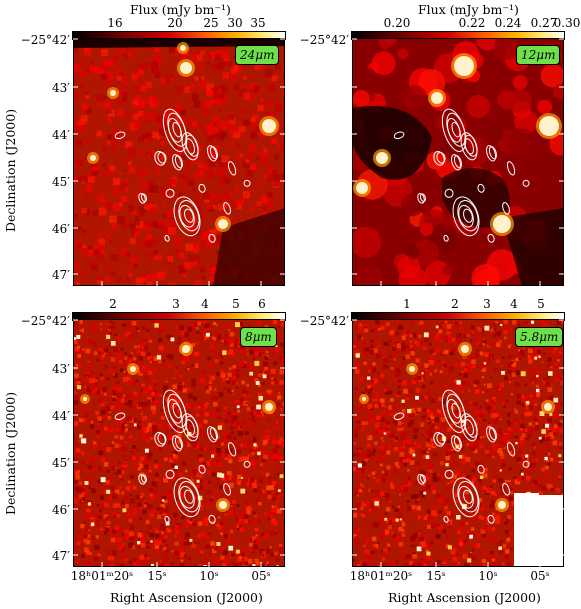 Image resolution: width=581 pixels, height=609 pixels. What do you see at coordinates (44, 441) in the screenshot?
I see `y-ticks-bottom-left: −25°42′ 43′ 44′ 45′ 46′ 47′` at bounding box center [44, 441].